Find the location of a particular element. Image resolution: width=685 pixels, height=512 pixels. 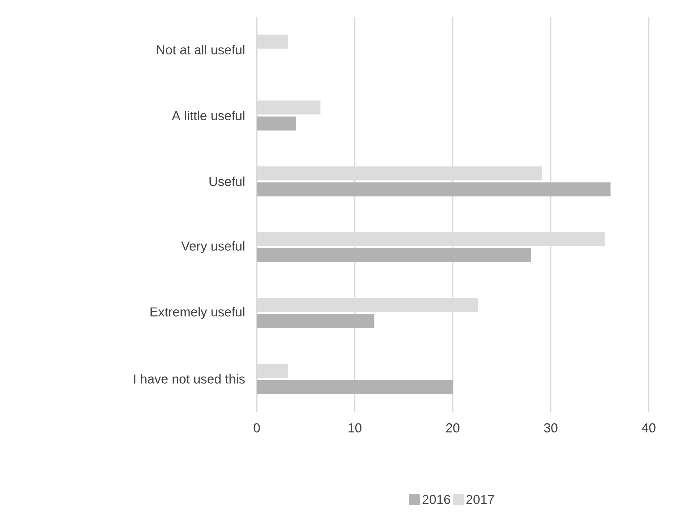

x-tick-label: 20 is located at coordinates (453, 428).